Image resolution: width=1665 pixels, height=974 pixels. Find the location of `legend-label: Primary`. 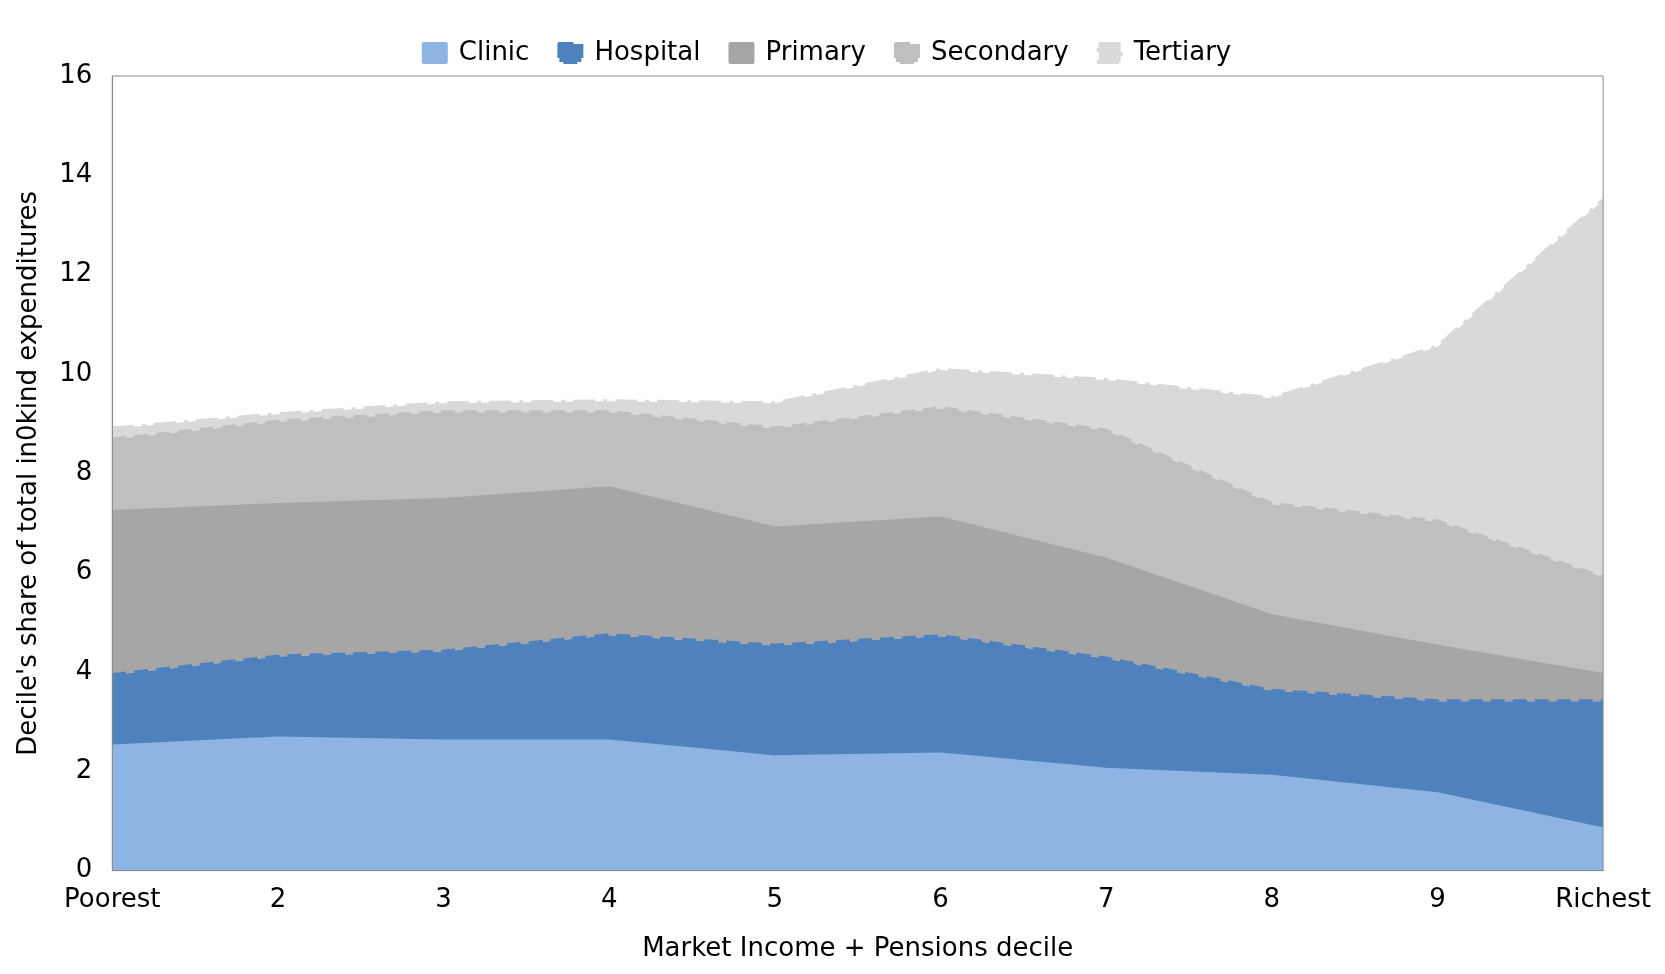

legend-label: Primary is located at coordinates (815, 50).